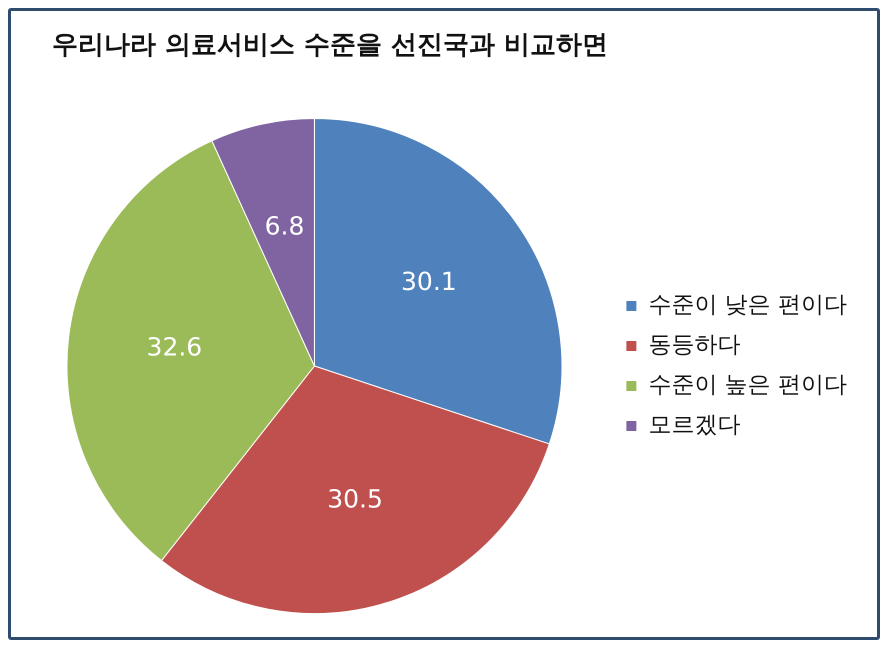 Image resolution: width=889 pixels, height=648 pixels. What do you see at coordinates (694, 425) in the screenshot?
I see `legend-label: 모르겠다` at bounding box center [694, 425].